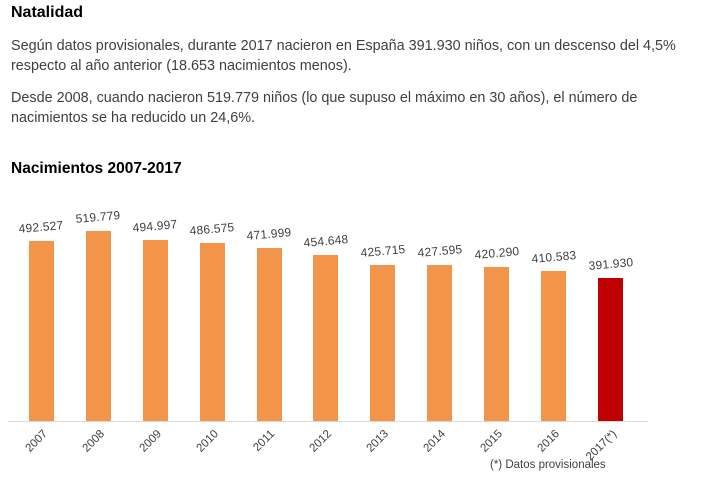 The width and height of the screenshot is (709, 481). I want to click on x-axis-line, so click(328, 421).